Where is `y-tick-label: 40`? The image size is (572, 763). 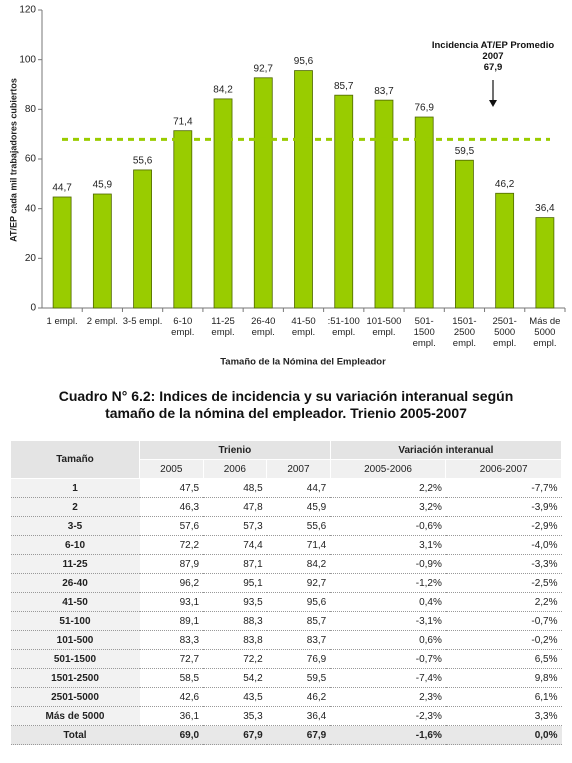 y-tick-label: 40 is located at coordinates (31, 208).